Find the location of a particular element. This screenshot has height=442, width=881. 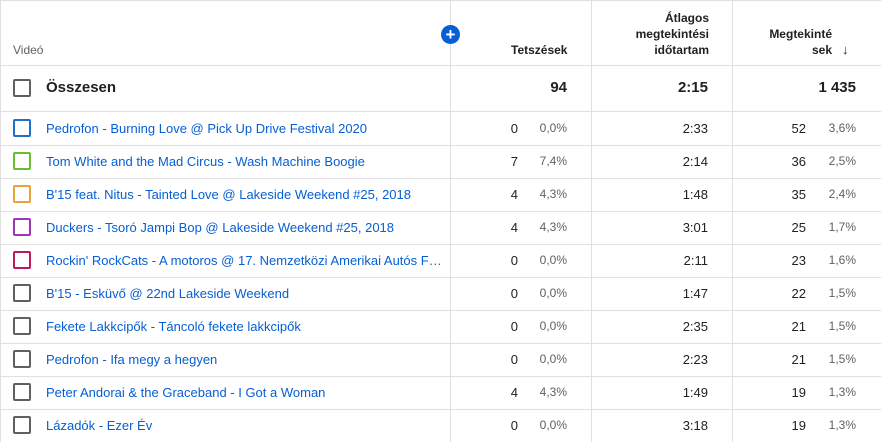

avg-duration-header-line3: időtartam is located at coordinates (681, 50).